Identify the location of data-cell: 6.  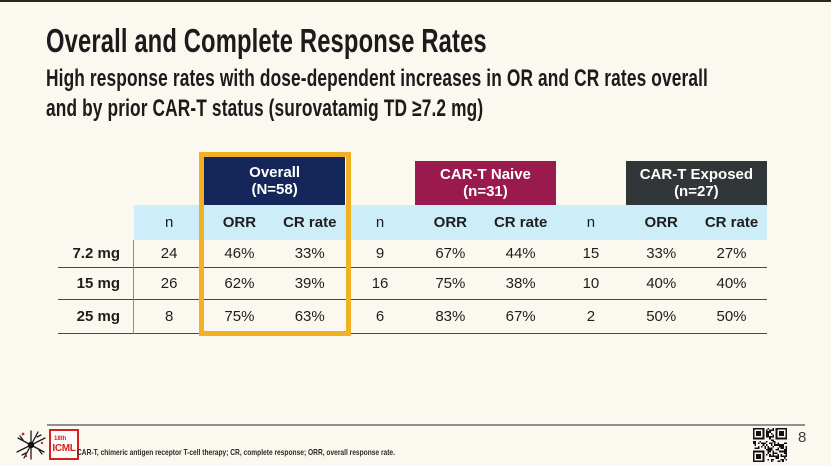
(380, 317).